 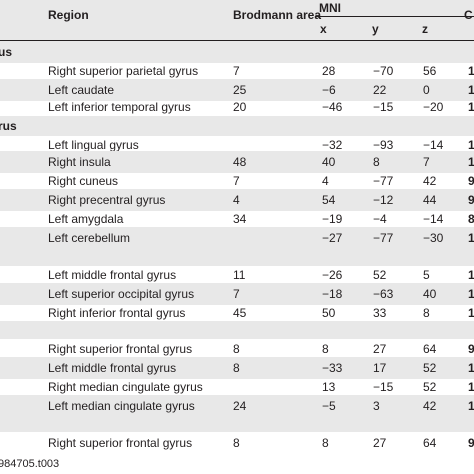 What do you see at coordinates (240, 313) in the screenshot?
I see `cell-brodmann: 45` at bounding box center [240, 313].